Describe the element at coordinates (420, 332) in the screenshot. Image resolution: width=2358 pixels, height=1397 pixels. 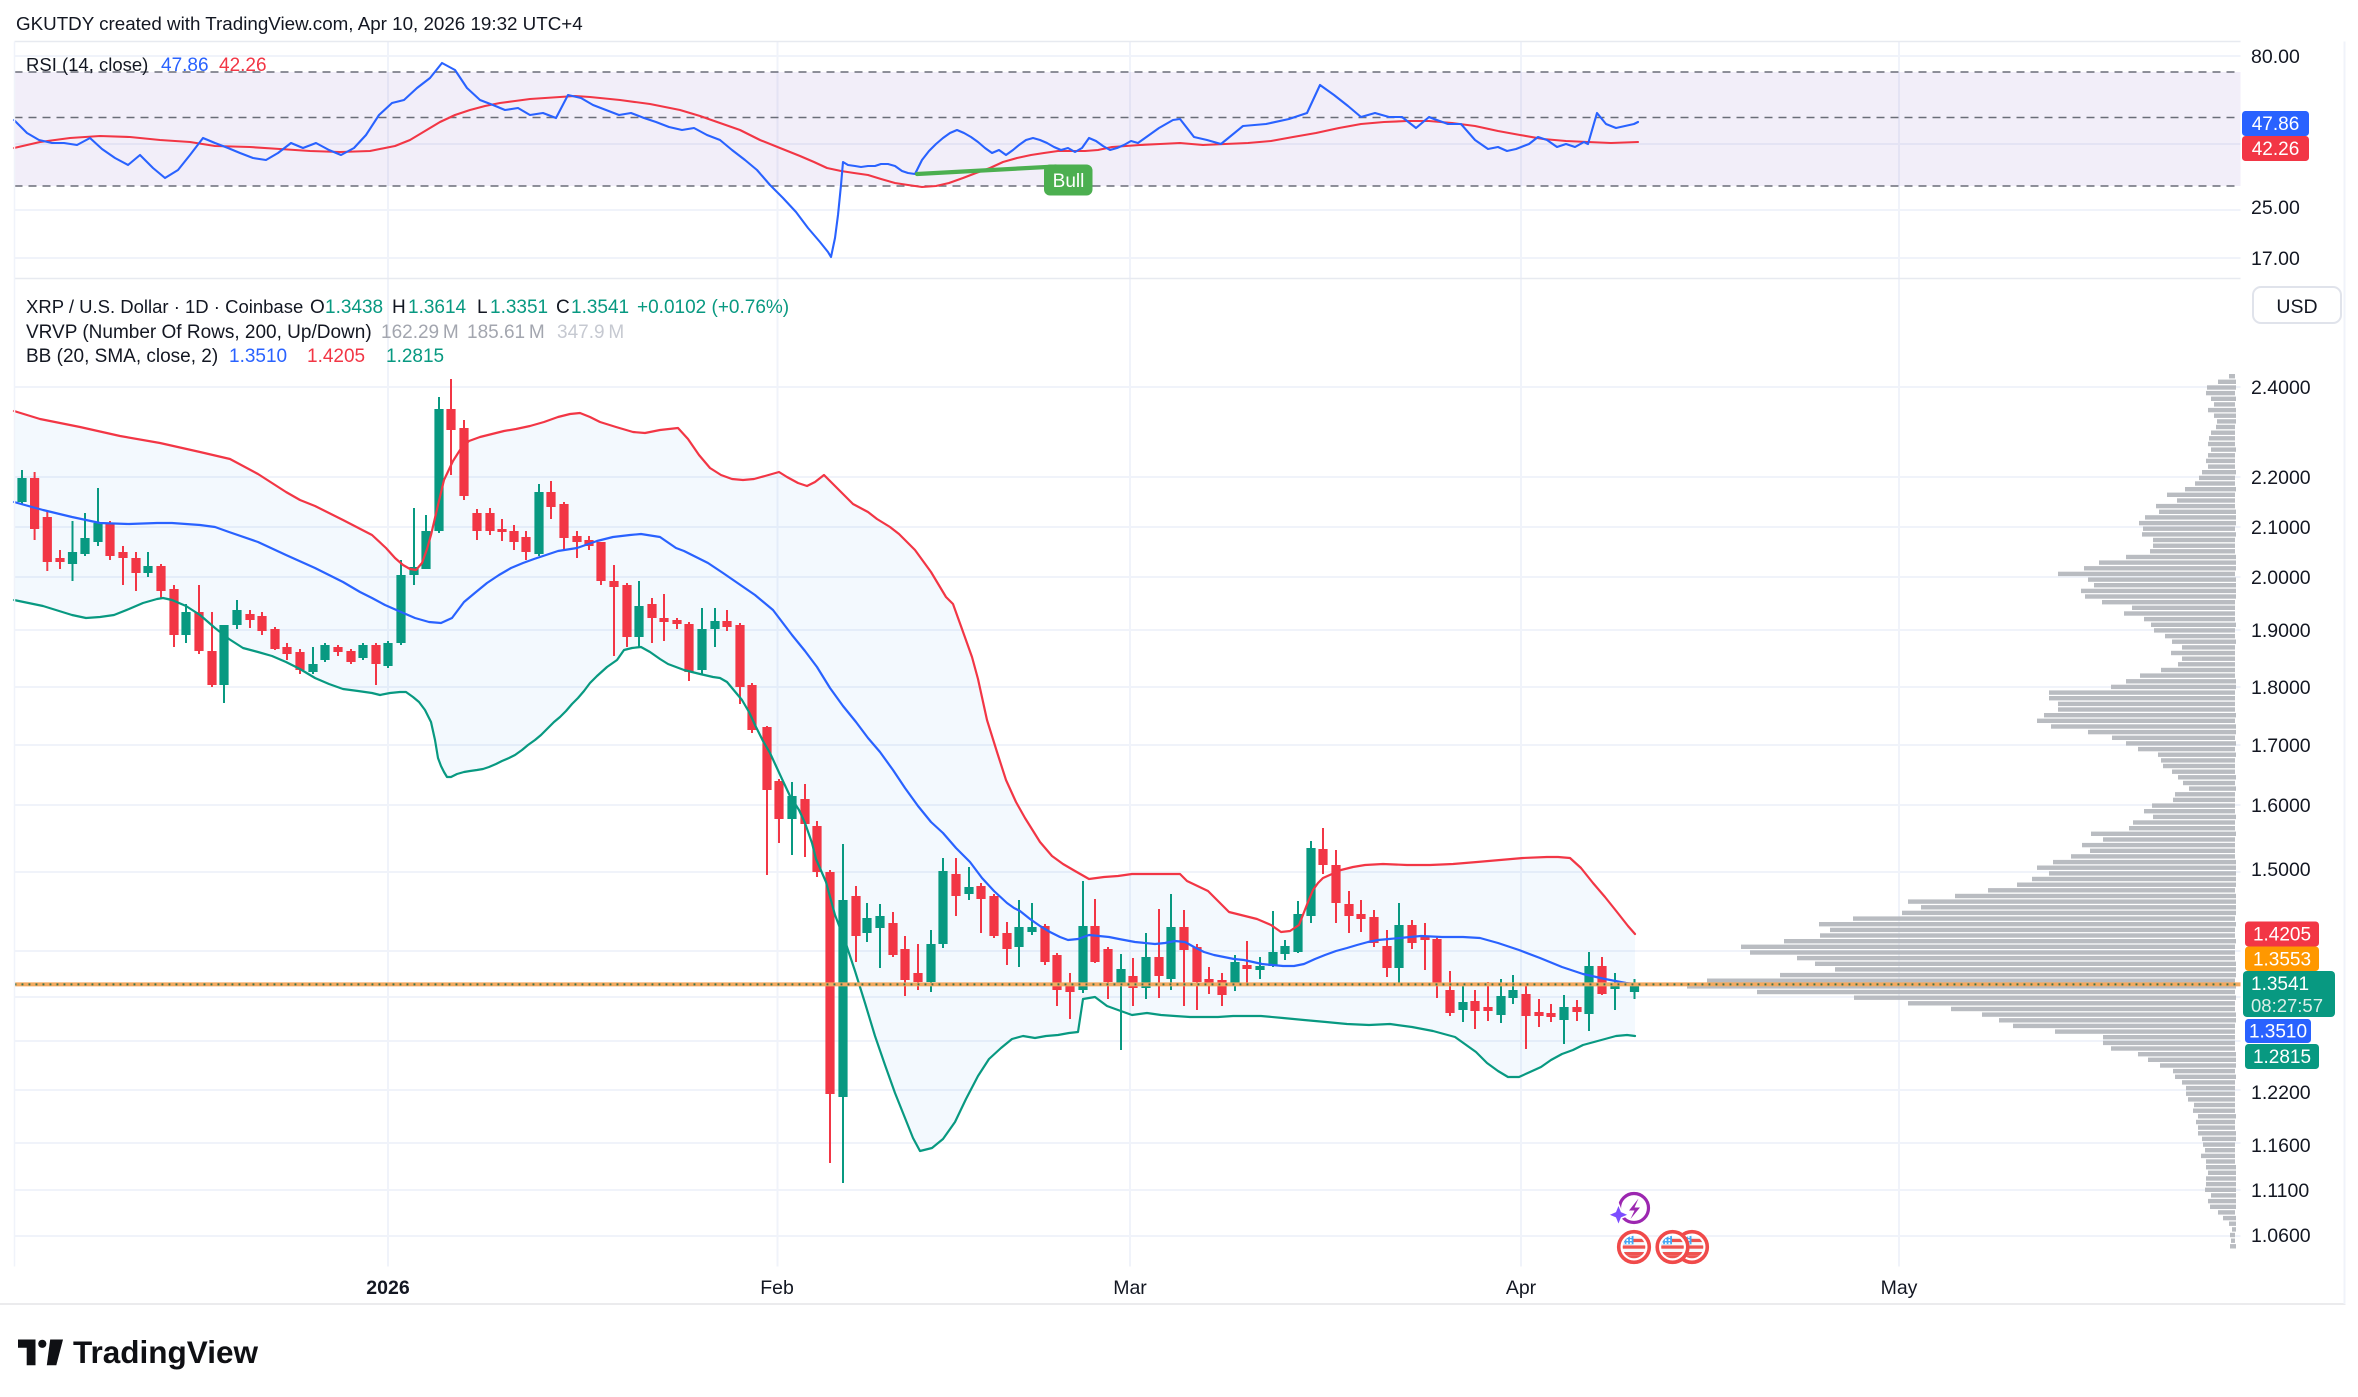
I see `svg-text: 162.29 M` at that location.